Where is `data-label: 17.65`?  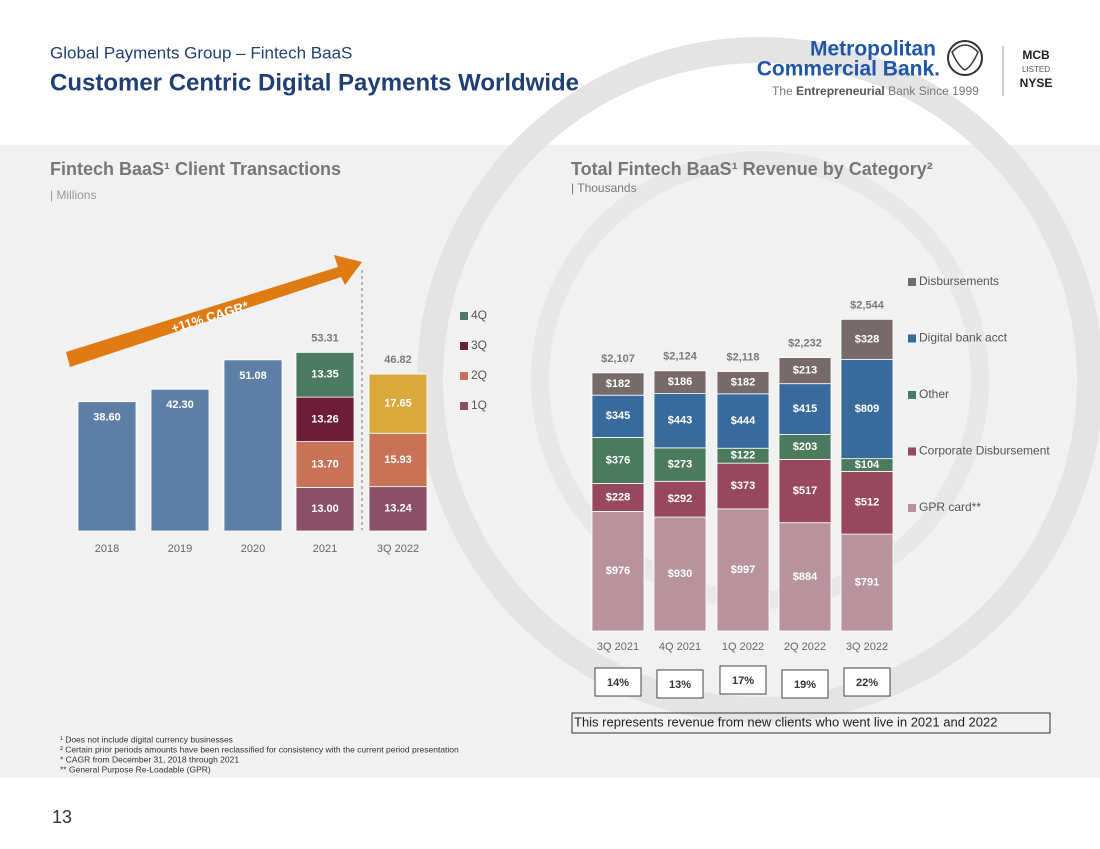 data-label: 17.65 is located at coordinates (398, 404).